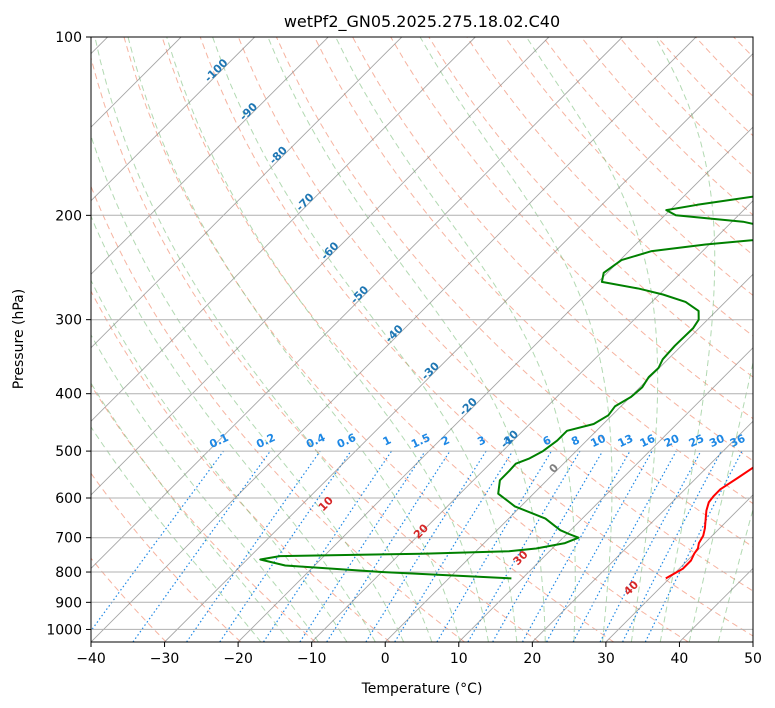 The image size is (775, 708). I want to click on x-tick-label: 10, so click(459, 659).